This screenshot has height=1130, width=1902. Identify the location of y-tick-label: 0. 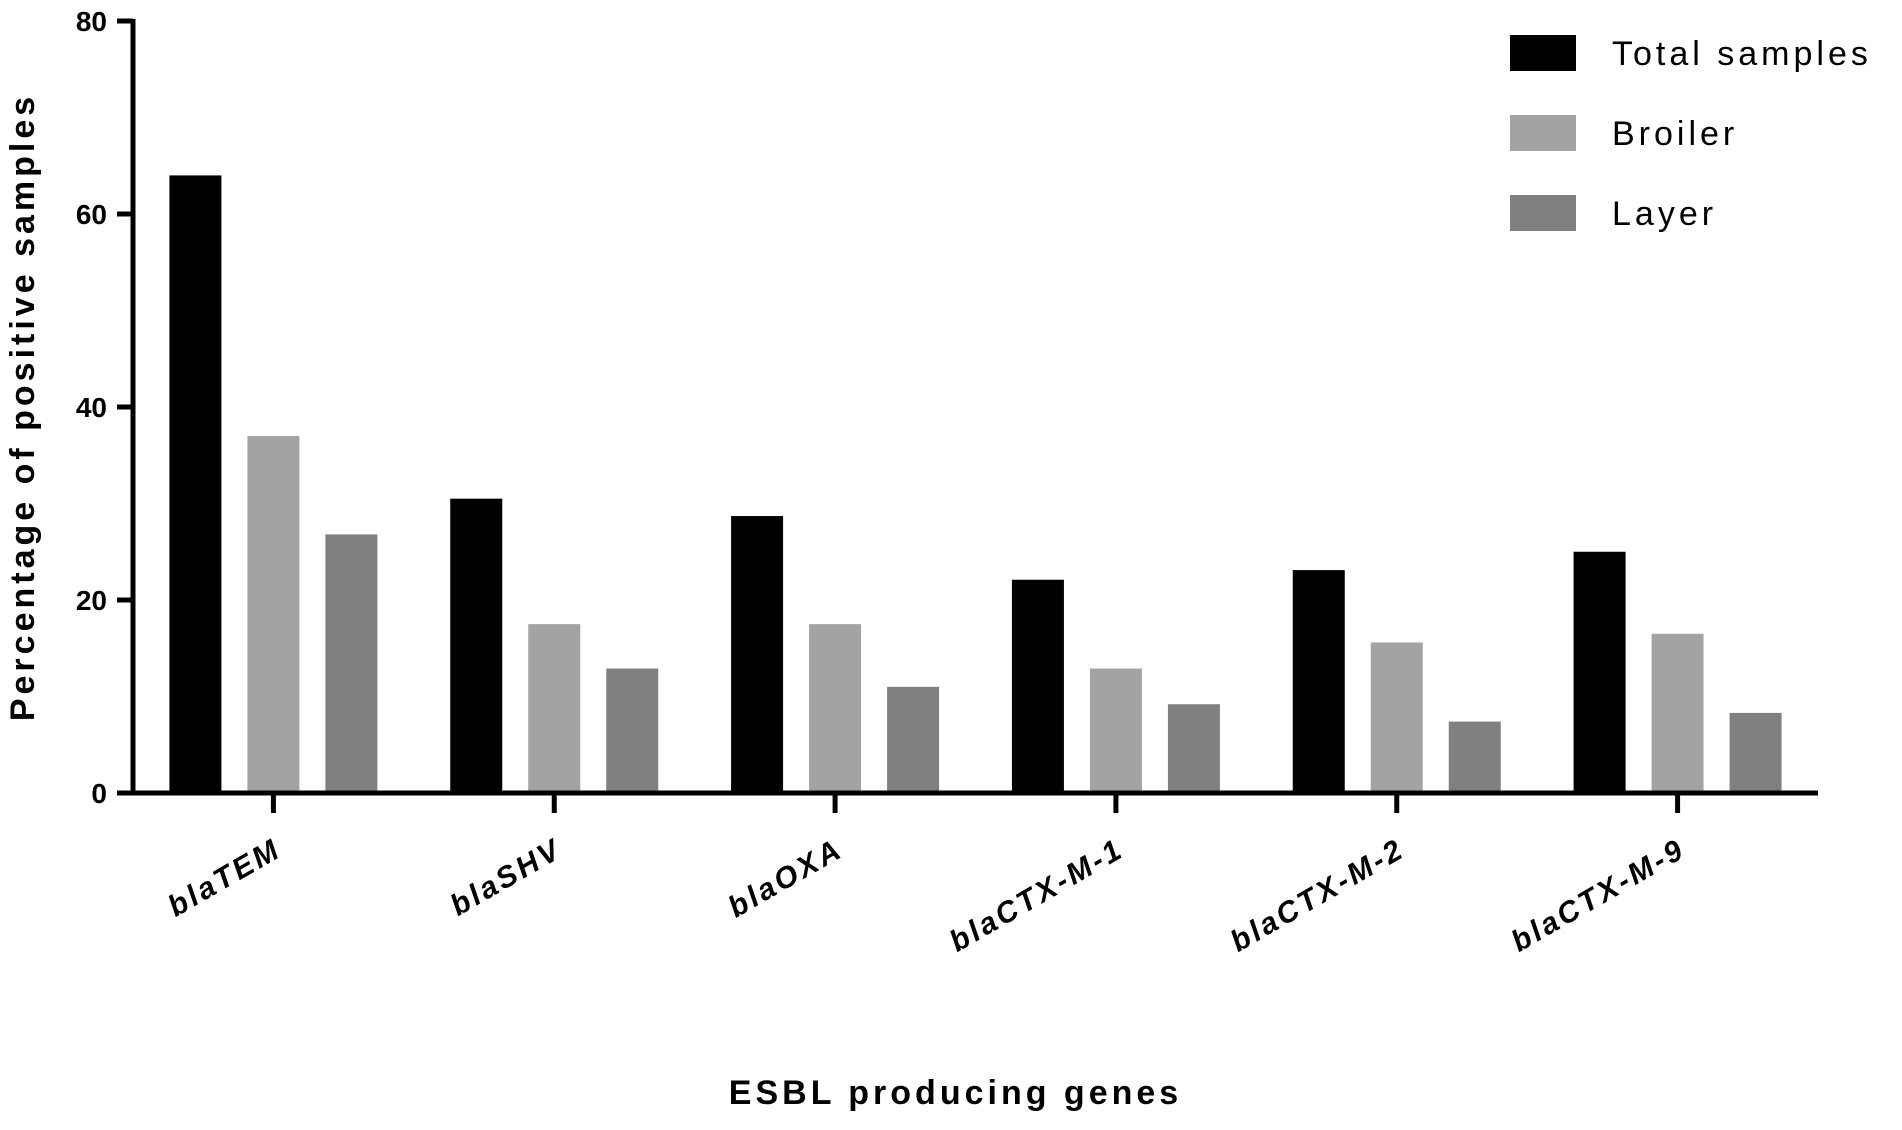
(99, 793).